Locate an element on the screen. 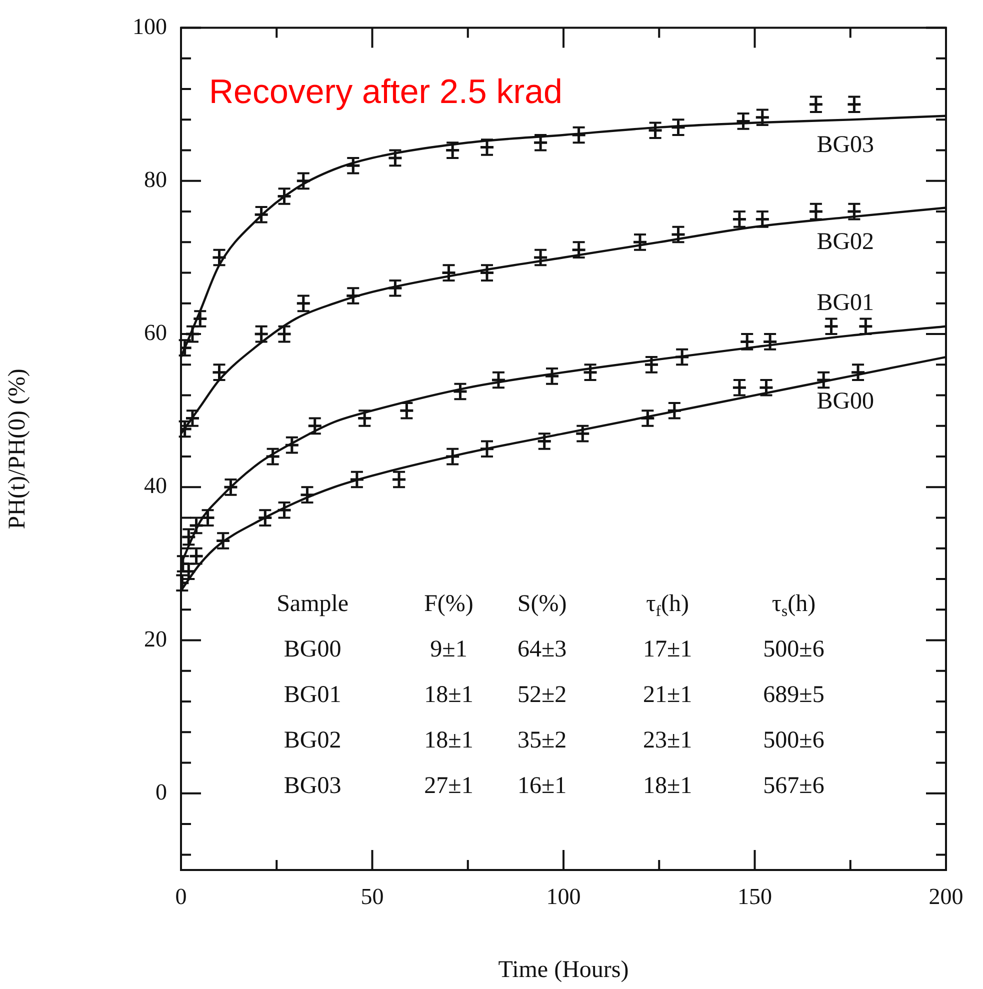 The width and height of the screenshot is (983, 989). series-label: BG00 is located at coordinates (845, 401).